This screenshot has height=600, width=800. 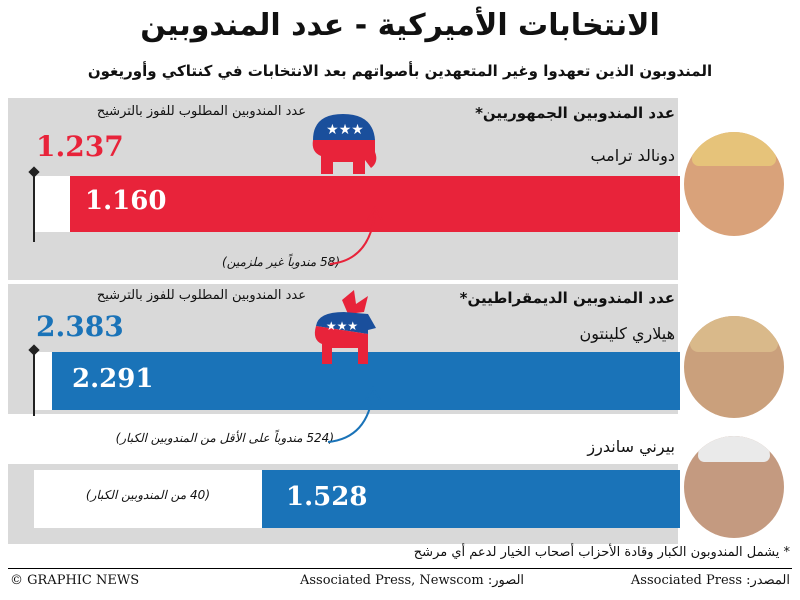 I want to click on sanders-photo, so click(x=734, y=487).